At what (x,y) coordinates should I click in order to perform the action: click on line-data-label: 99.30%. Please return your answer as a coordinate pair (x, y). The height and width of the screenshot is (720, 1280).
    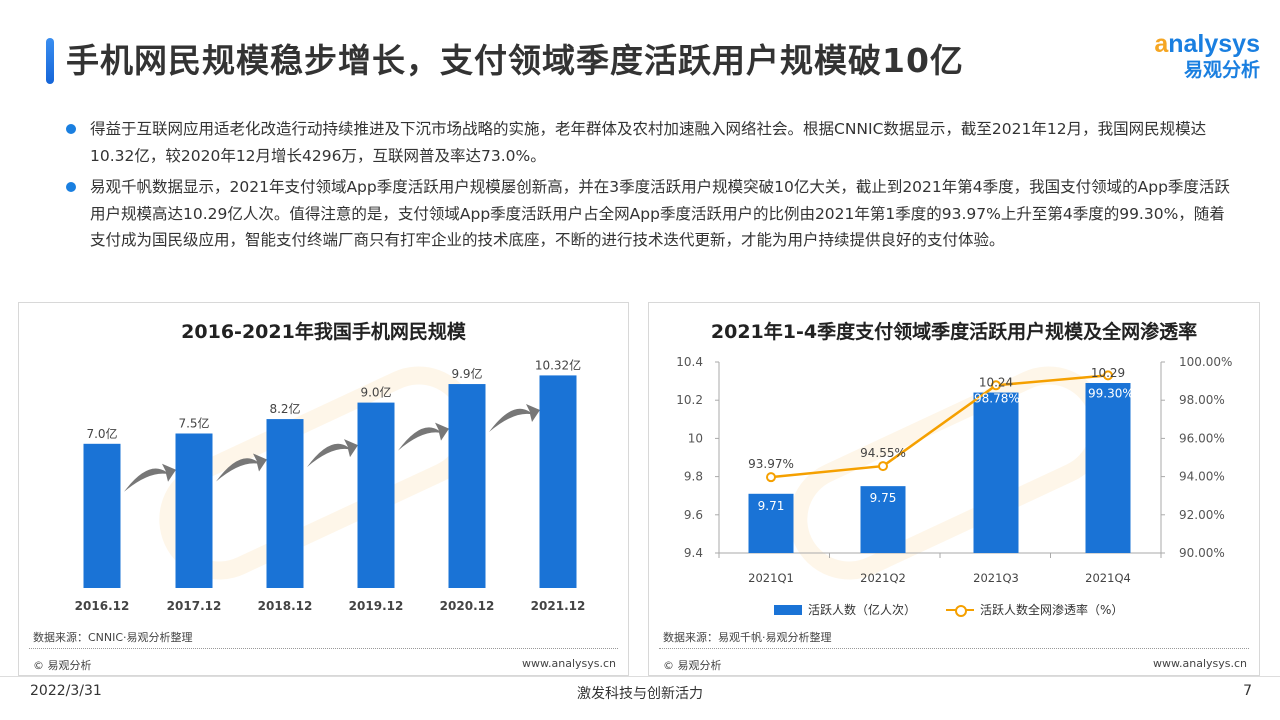
    Looking at the image, I should click on (1111, 393).